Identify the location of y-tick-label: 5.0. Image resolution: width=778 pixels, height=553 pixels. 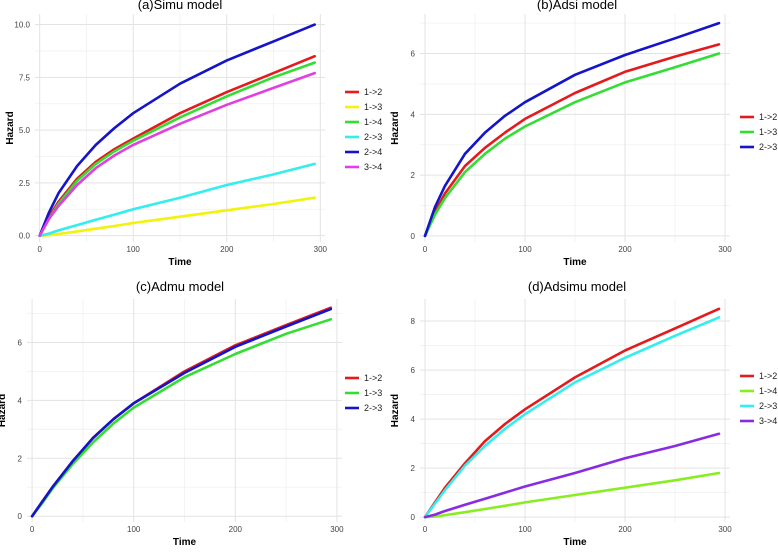
(25, 130).